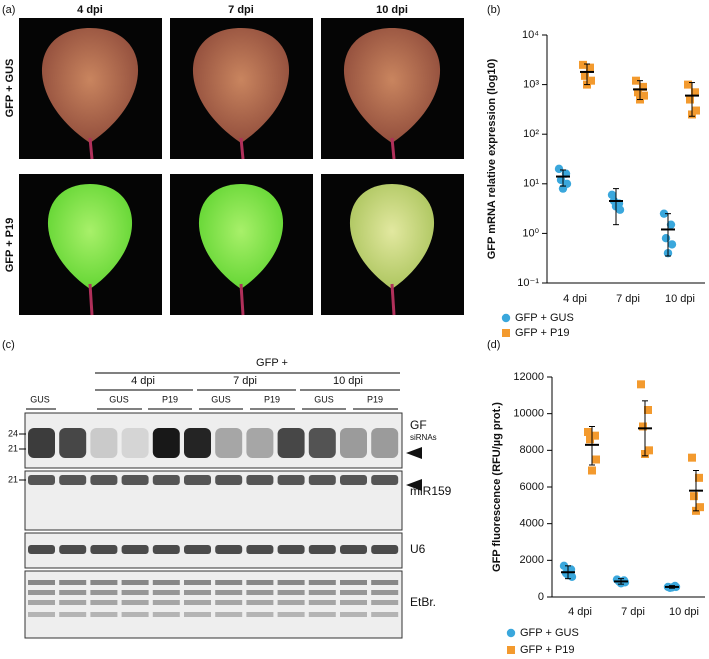 The image size is (709, 659). Describe the element at coordinates (531, 184) in the screenshot. I see `y-tick-label: 10¹` at that location.